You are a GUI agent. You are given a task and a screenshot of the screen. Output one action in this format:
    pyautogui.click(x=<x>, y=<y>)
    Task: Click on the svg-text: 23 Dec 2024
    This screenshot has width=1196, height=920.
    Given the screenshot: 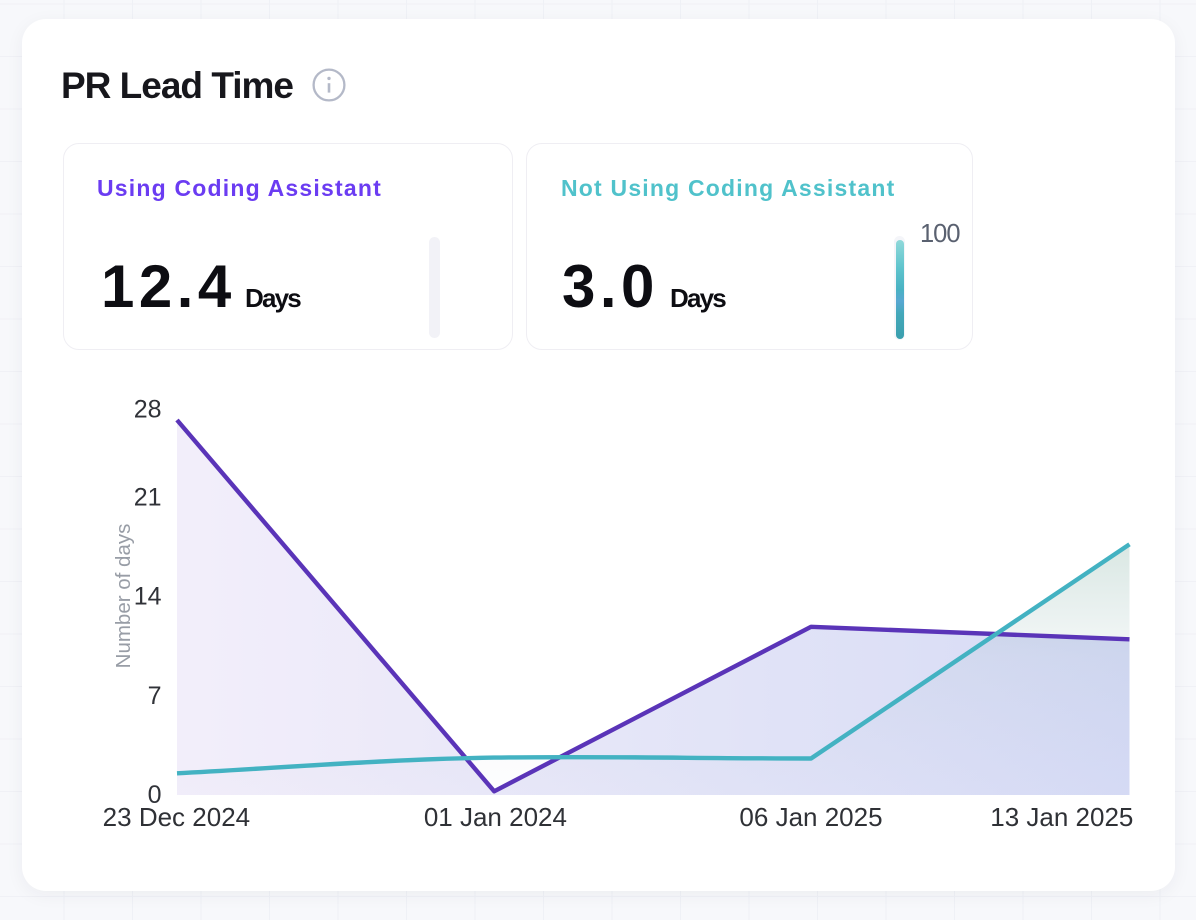 What is the action you would take?
    pyautogui.click(x=176, y=817)
    